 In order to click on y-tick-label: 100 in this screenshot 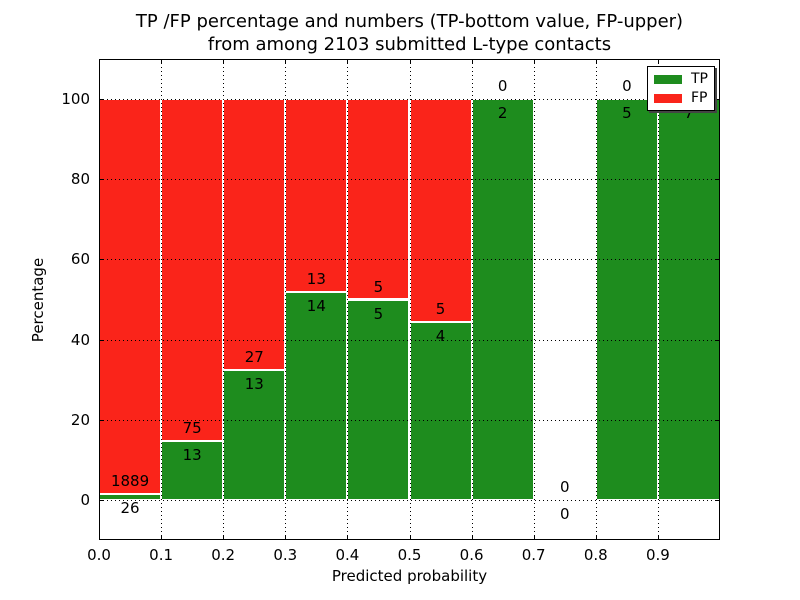, I will do `click(75, 99)`.